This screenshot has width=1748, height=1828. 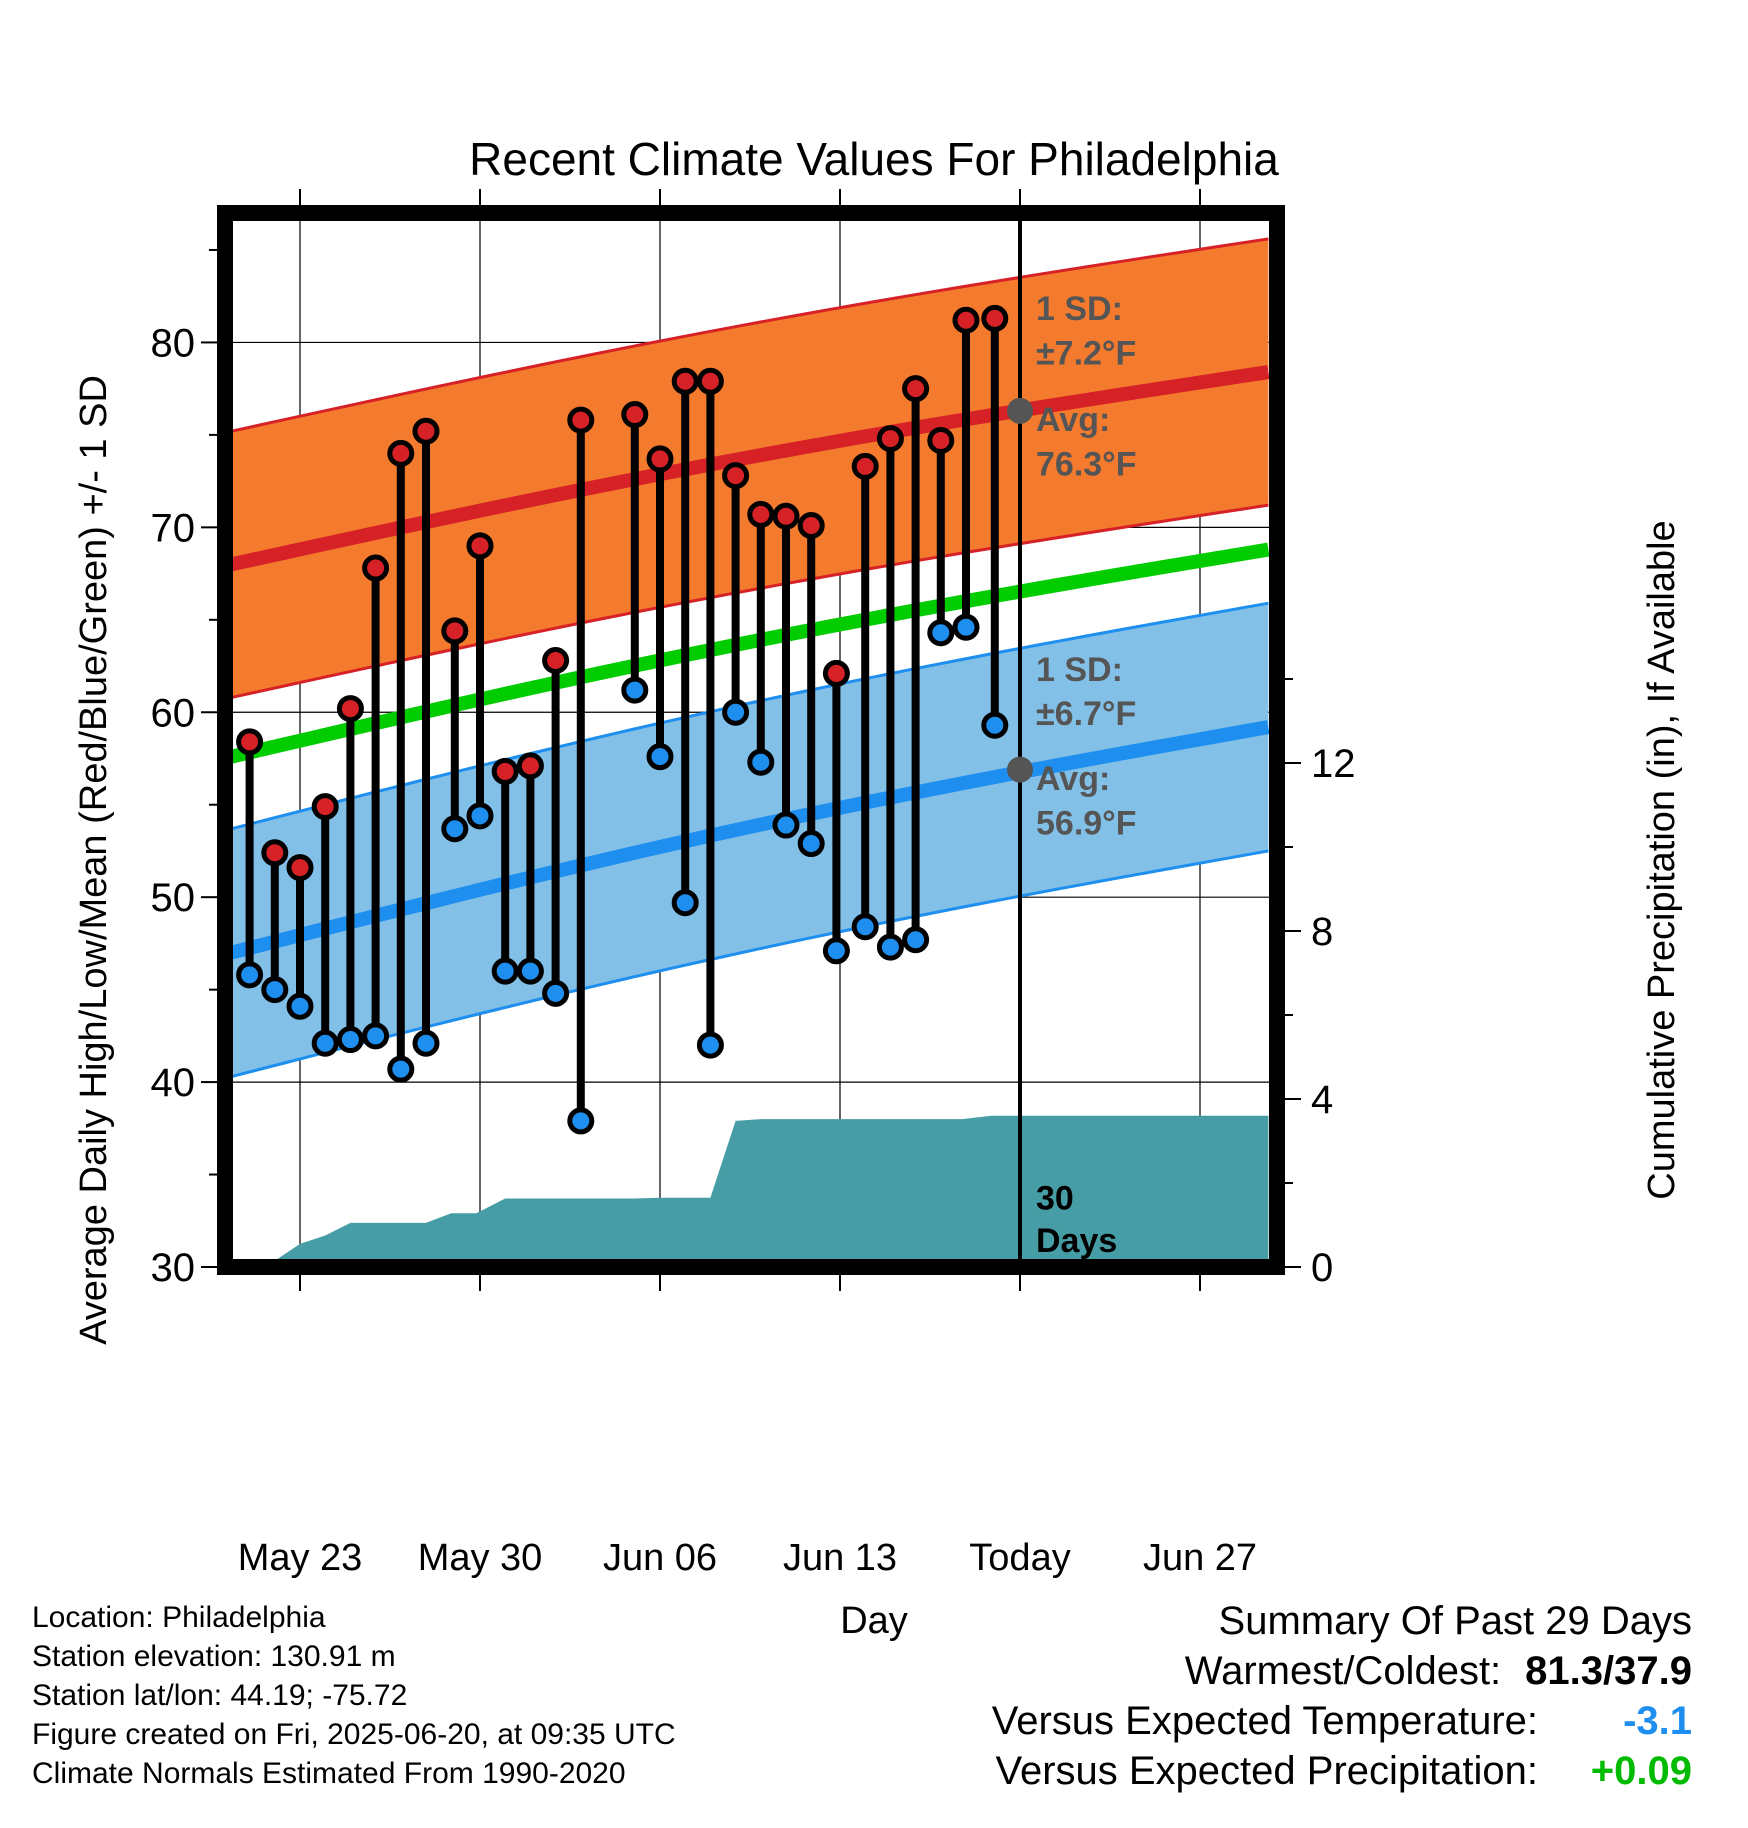 What do you see at coordinates (480, 1558) in the screenshot?
I see `x-tick-label: May 30` at bounding box center [480, 1558].